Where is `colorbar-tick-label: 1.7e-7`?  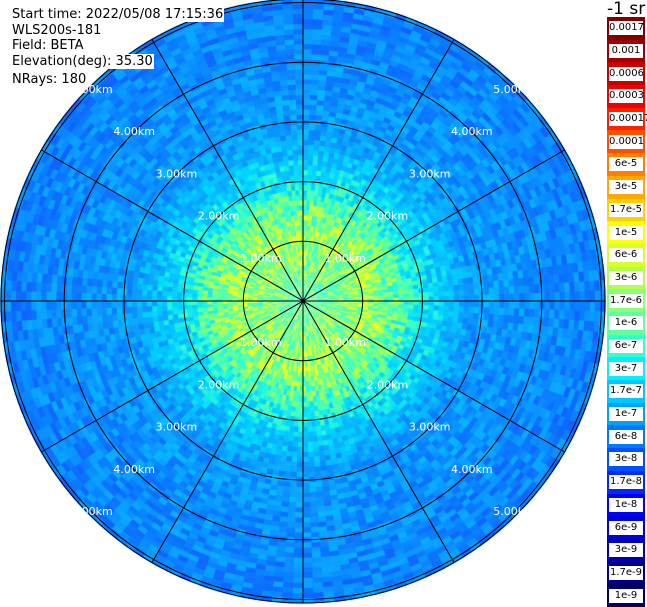 colorbar-tick-label: 1.7e-7 is located at coordinates (626, 391).